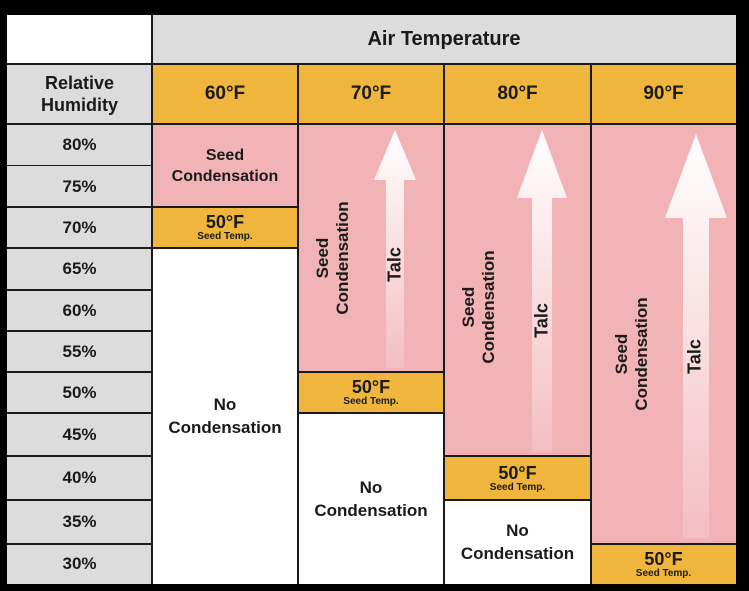 Image resolution: width=749 pixels, height=591 pixels. What do you see at coordinates (517, 94) in the screenshot?
I see `temp-header-80: 80°F` at bounding box center [517, 94].